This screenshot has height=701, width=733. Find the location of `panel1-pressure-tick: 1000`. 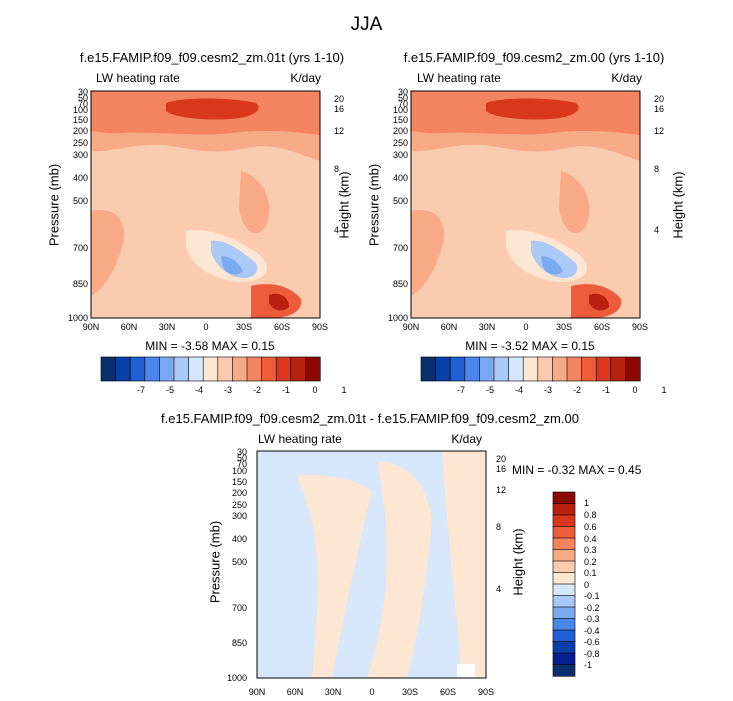

panel1-pressure-tick: 1000 is located at coordinates (77, 318).